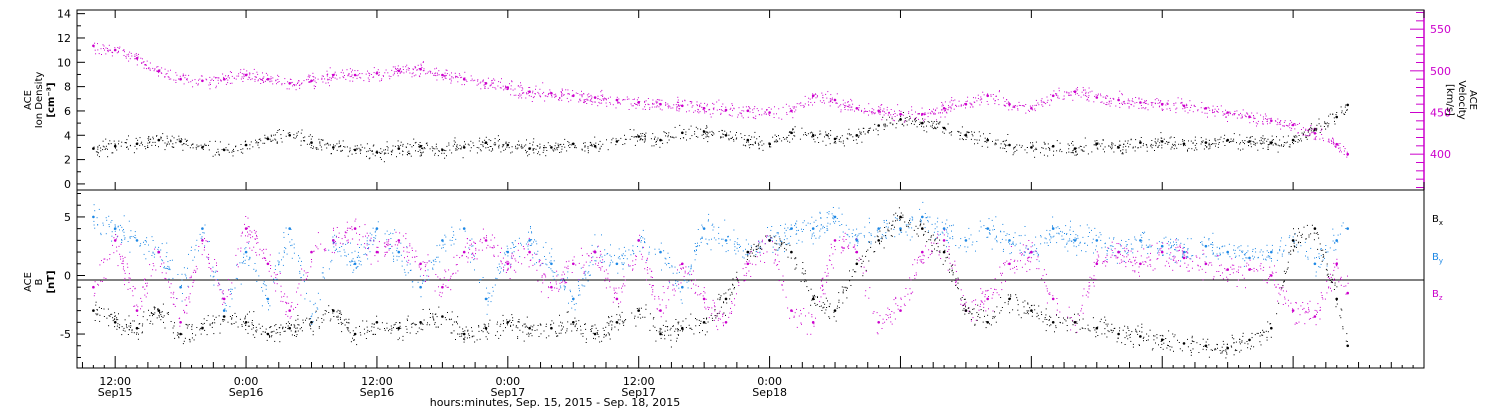 This screenshot has width=1500, height=410. Describe the element at coordinates (64, 38) in the screenshot. I see `density-tick-label: 12` at that location.